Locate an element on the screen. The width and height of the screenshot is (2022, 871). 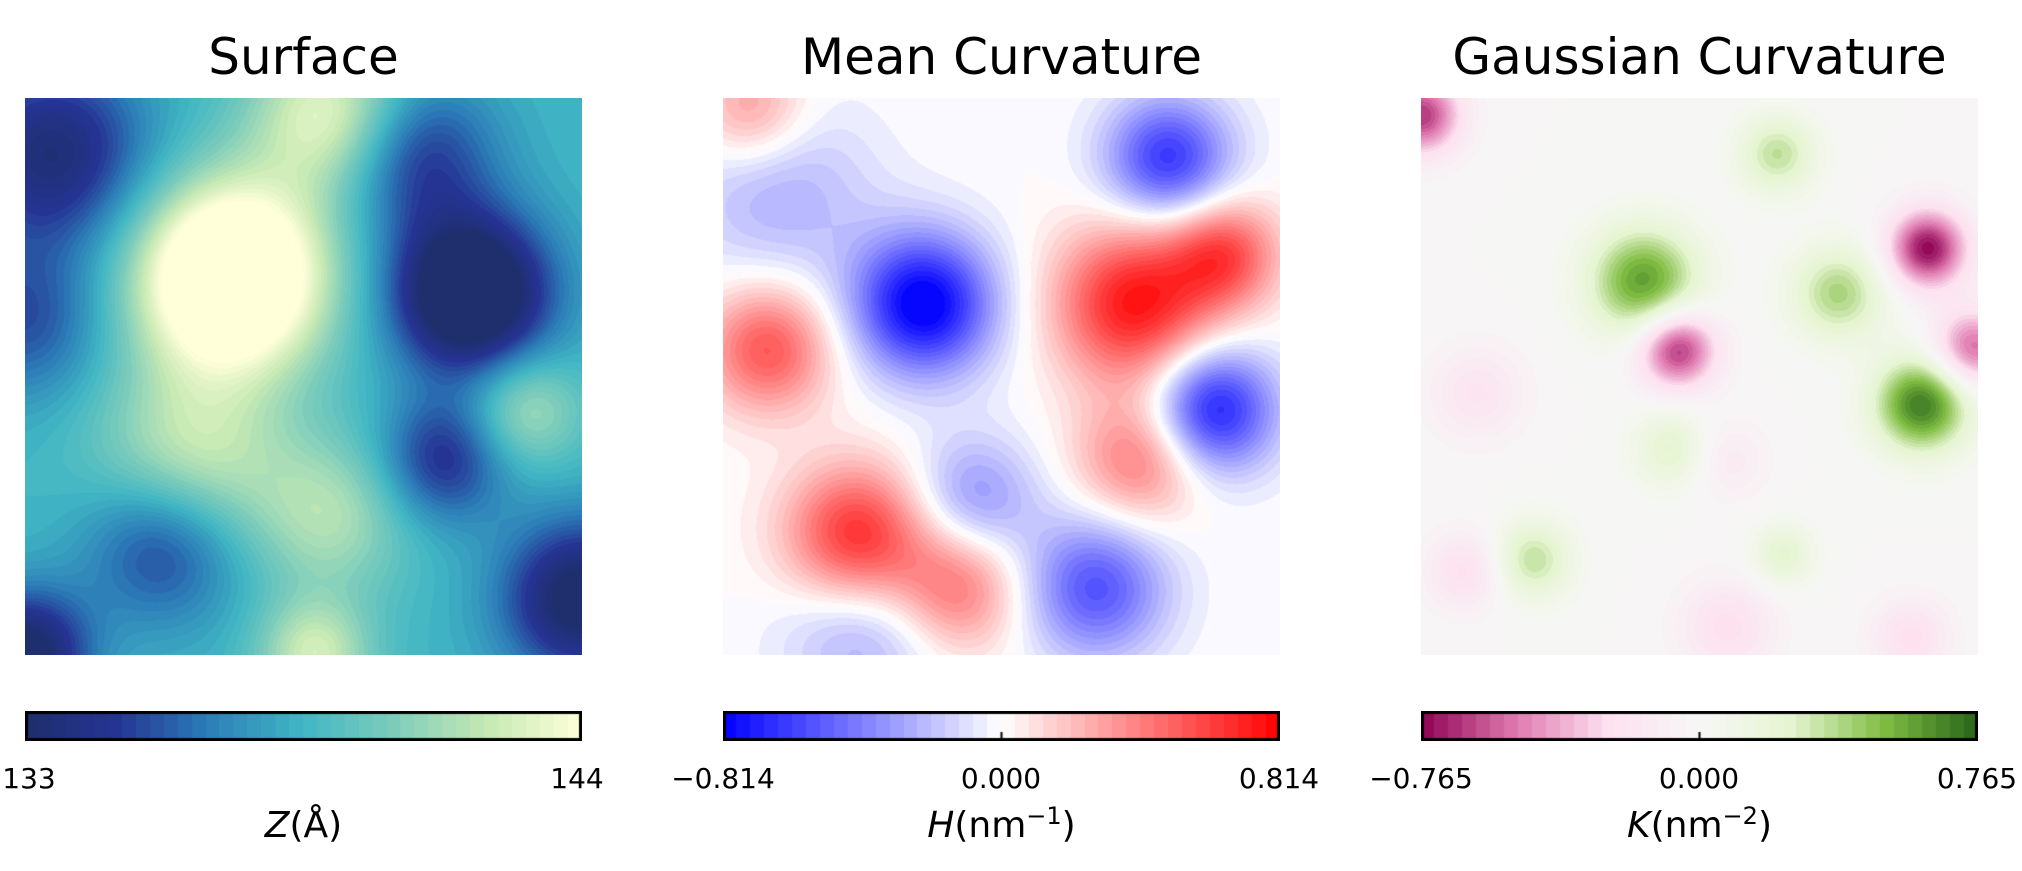
mean-curvature-colorbar is located at coordinates (1001, 726).